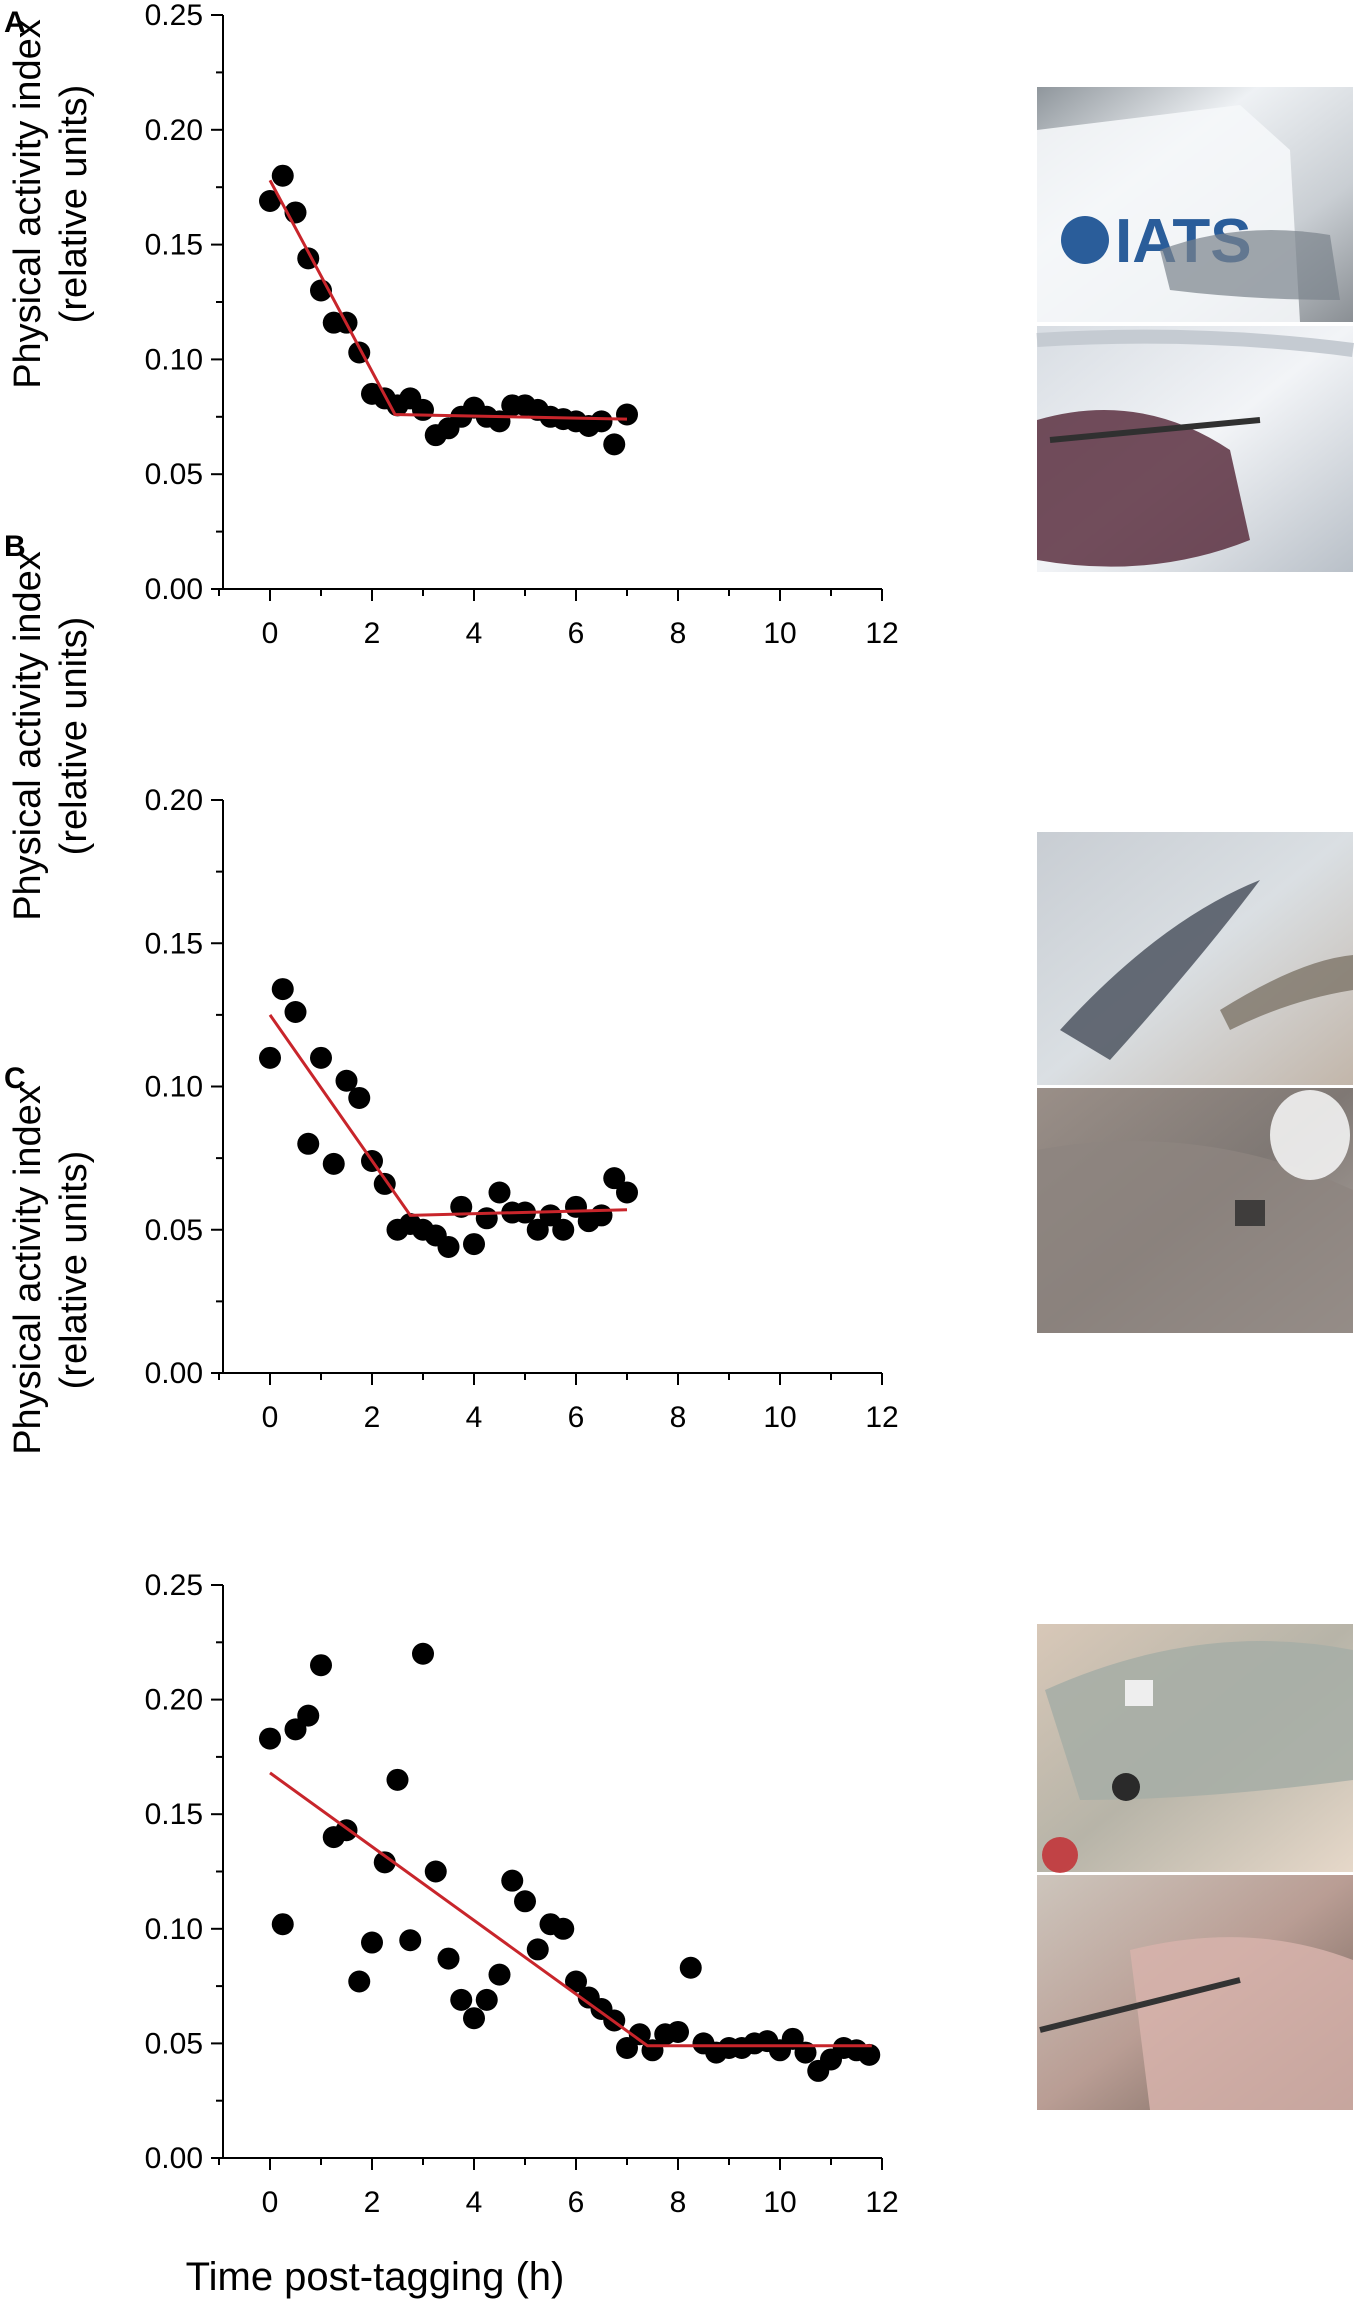  I want to click on y-tick-label: 0.25, so click(174, 1585).